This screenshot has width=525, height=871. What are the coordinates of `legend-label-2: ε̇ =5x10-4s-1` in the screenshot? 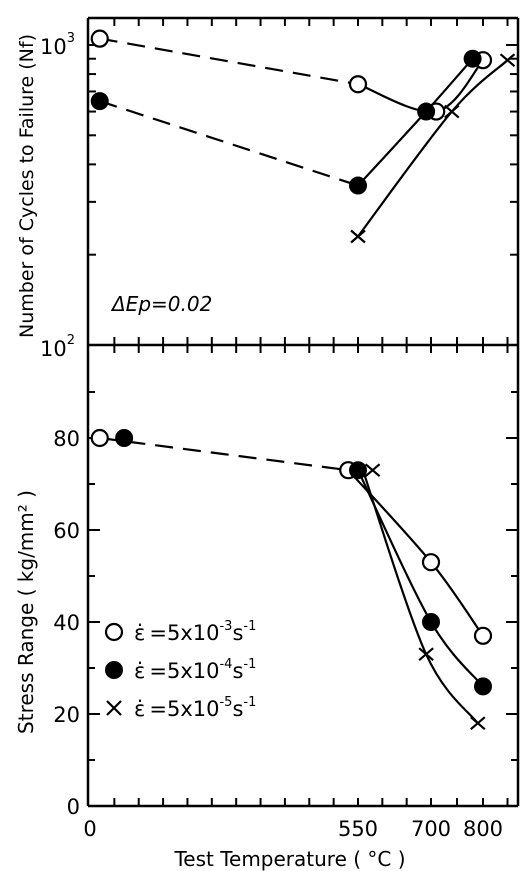 It's located at (195, 670).